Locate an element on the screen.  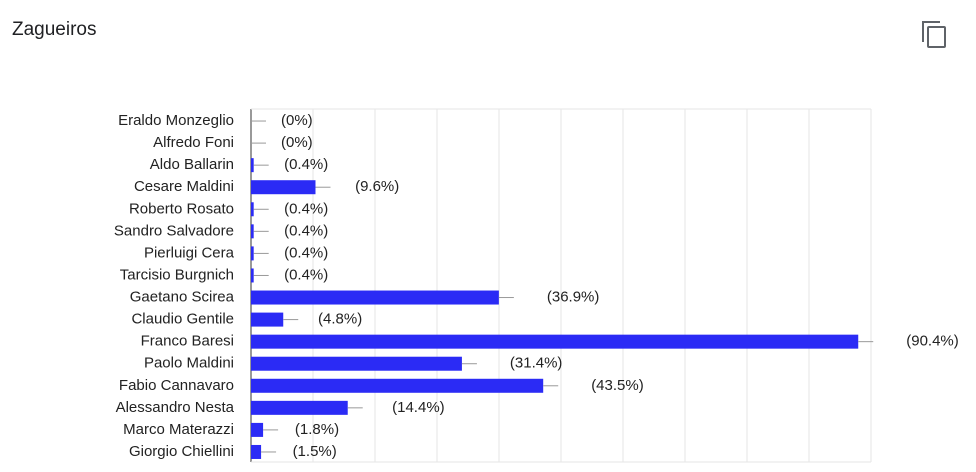
category-label: Sandro Salvadore is located at coordinates (174, 230).